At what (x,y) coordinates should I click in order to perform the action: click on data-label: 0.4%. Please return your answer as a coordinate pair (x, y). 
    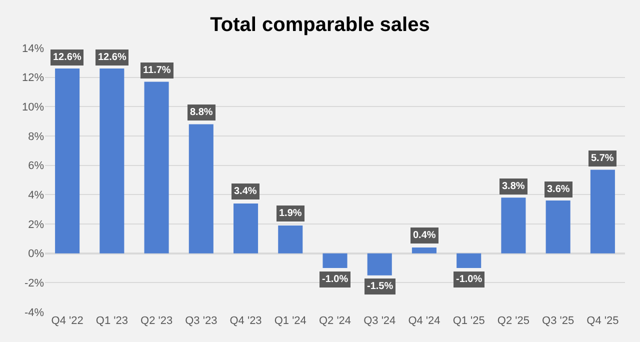
    Looking at the image, I should click on (424, 235).